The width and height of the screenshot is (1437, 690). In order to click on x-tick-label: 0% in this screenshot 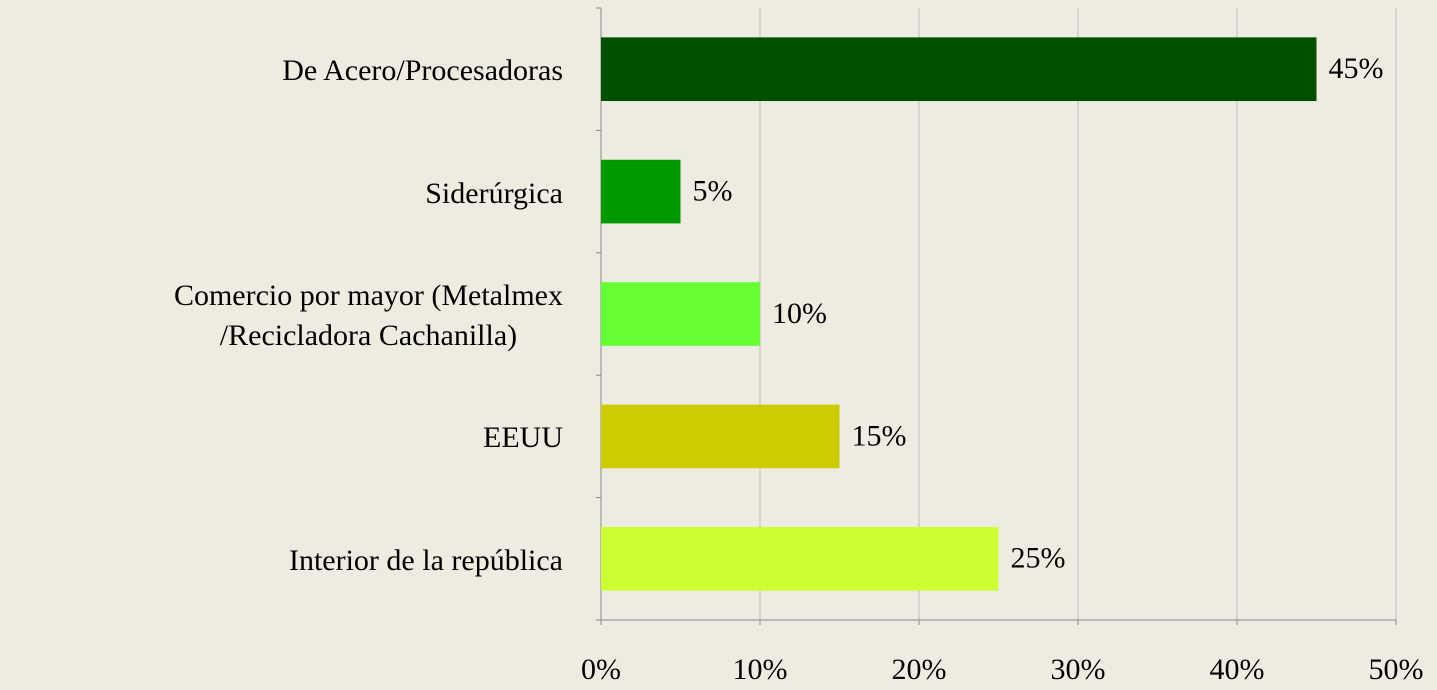, I will do `click(601, 669)`.